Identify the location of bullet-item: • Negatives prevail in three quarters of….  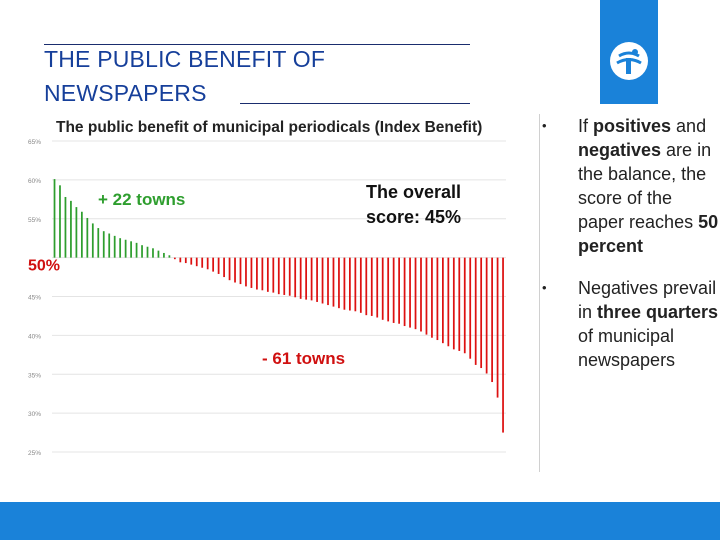
(630, 324).